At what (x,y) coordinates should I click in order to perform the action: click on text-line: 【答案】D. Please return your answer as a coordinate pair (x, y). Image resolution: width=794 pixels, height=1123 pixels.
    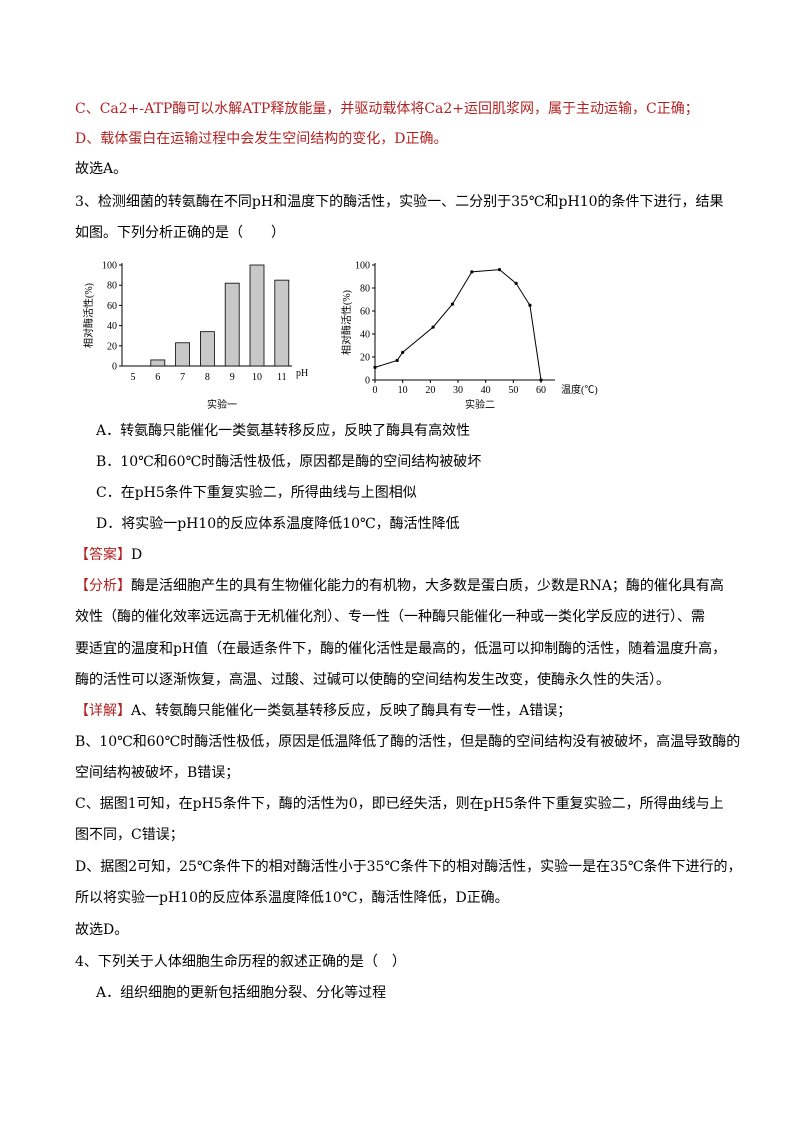
    Looking at the image, I should click on (108, 554).